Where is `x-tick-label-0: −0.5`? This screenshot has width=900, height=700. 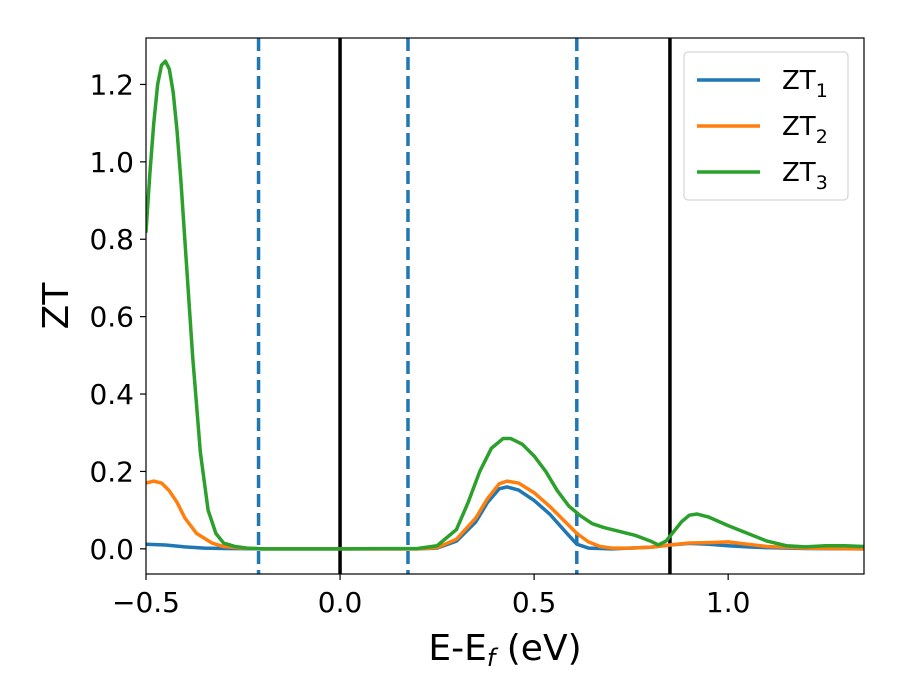 x-tick-label-0: −0.5 is located at coordinates (146, 602).